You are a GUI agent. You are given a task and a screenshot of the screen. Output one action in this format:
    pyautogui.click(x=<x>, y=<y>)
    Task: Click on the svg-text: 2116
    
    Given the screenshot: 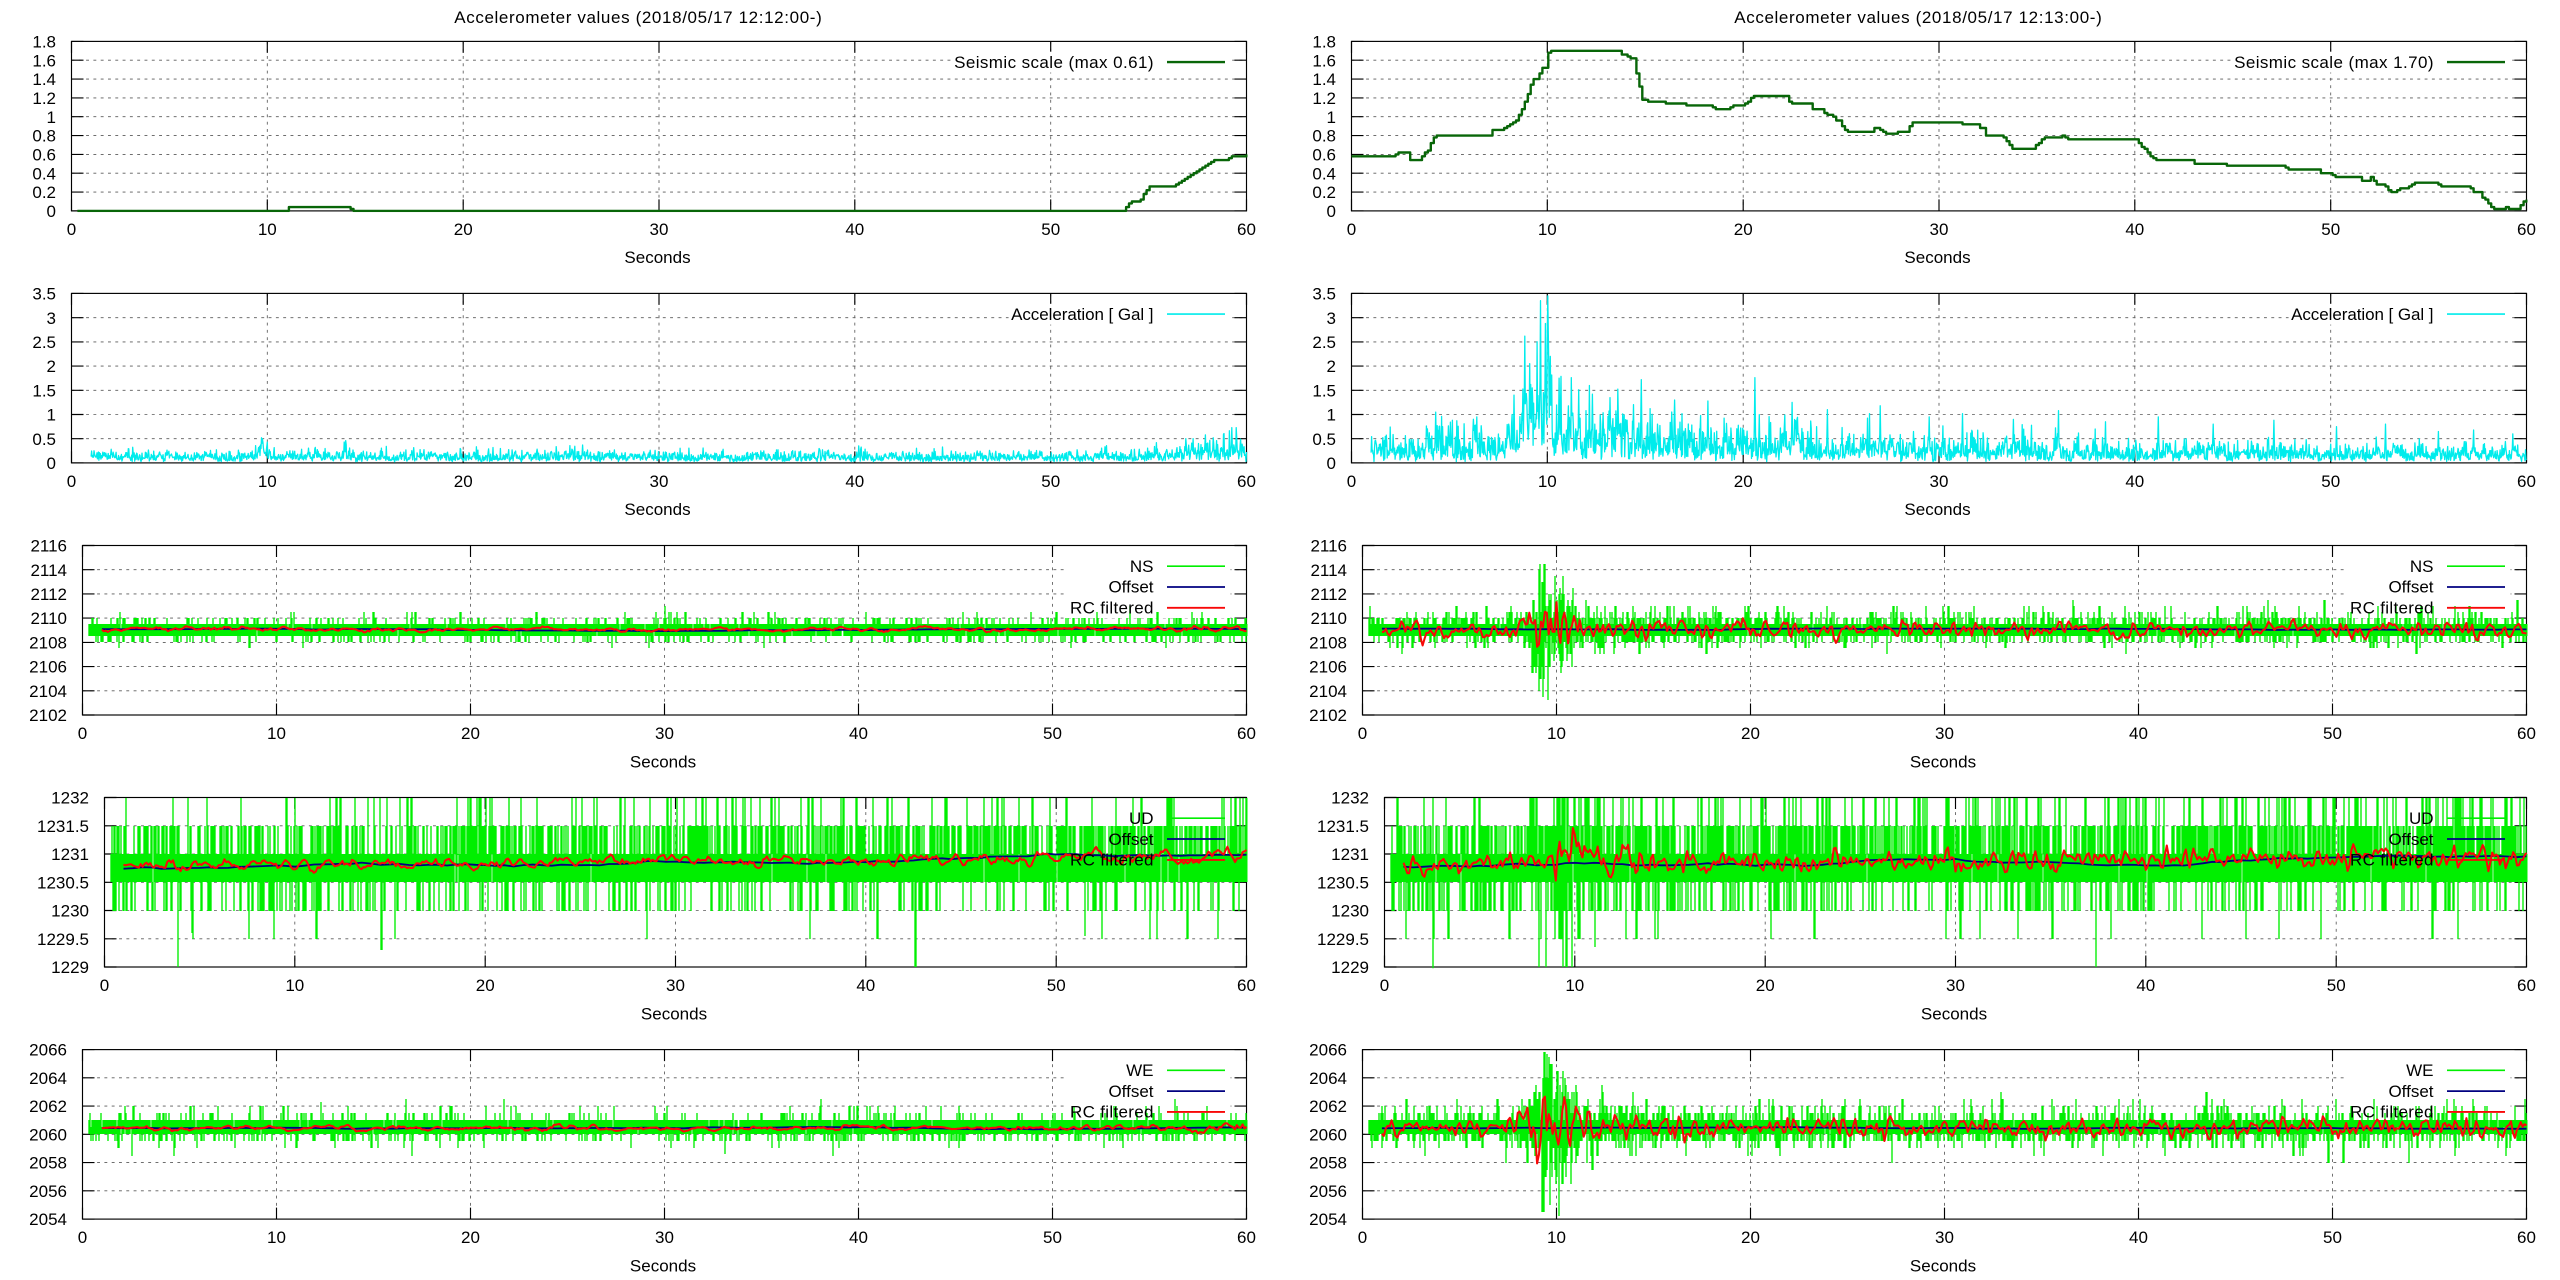 What is the action you would take?
    pyautogui.click(x=48, y=546)
    